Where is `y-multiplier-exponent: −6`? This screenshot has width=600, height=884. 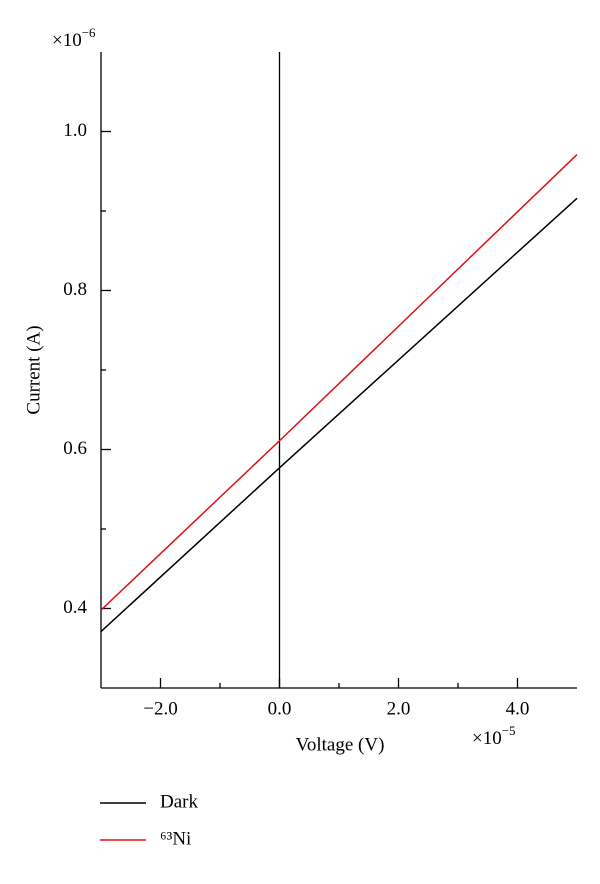
y-multiplier-exponent: −6 is located at coordinates (89, 32).